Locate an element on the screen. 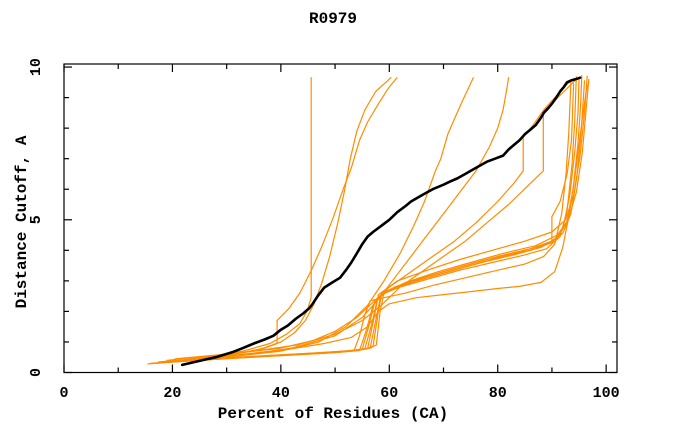 This screenshot has width=680, height=440. y-tick-label: 0 is located at coordinates (36, 372).